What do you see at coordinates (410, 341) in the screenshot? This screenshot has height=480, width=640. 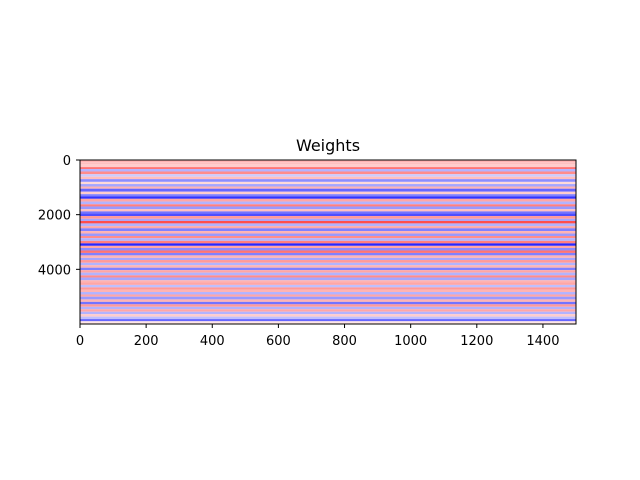 I see `x-tick-label: 1000` at bounding box center [410, 341].